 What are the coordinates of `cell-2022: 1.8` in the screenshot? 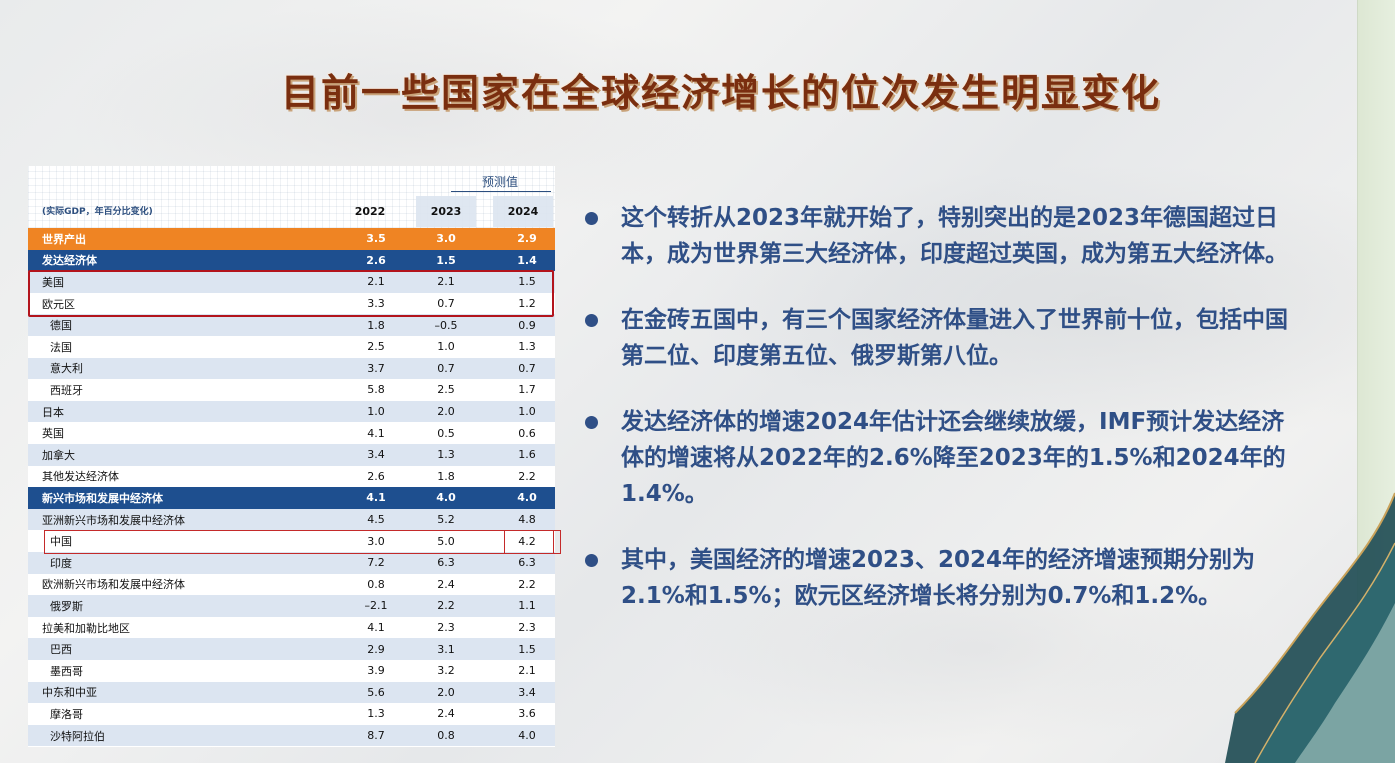 It's located at (376, 325).